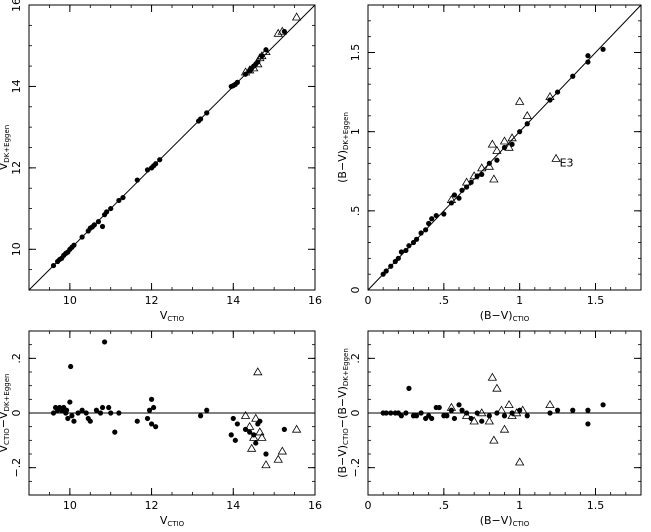 The height and width of the screenshot is (532, 651). I want to click on y-tick-label: −.2, so click(16, 468).